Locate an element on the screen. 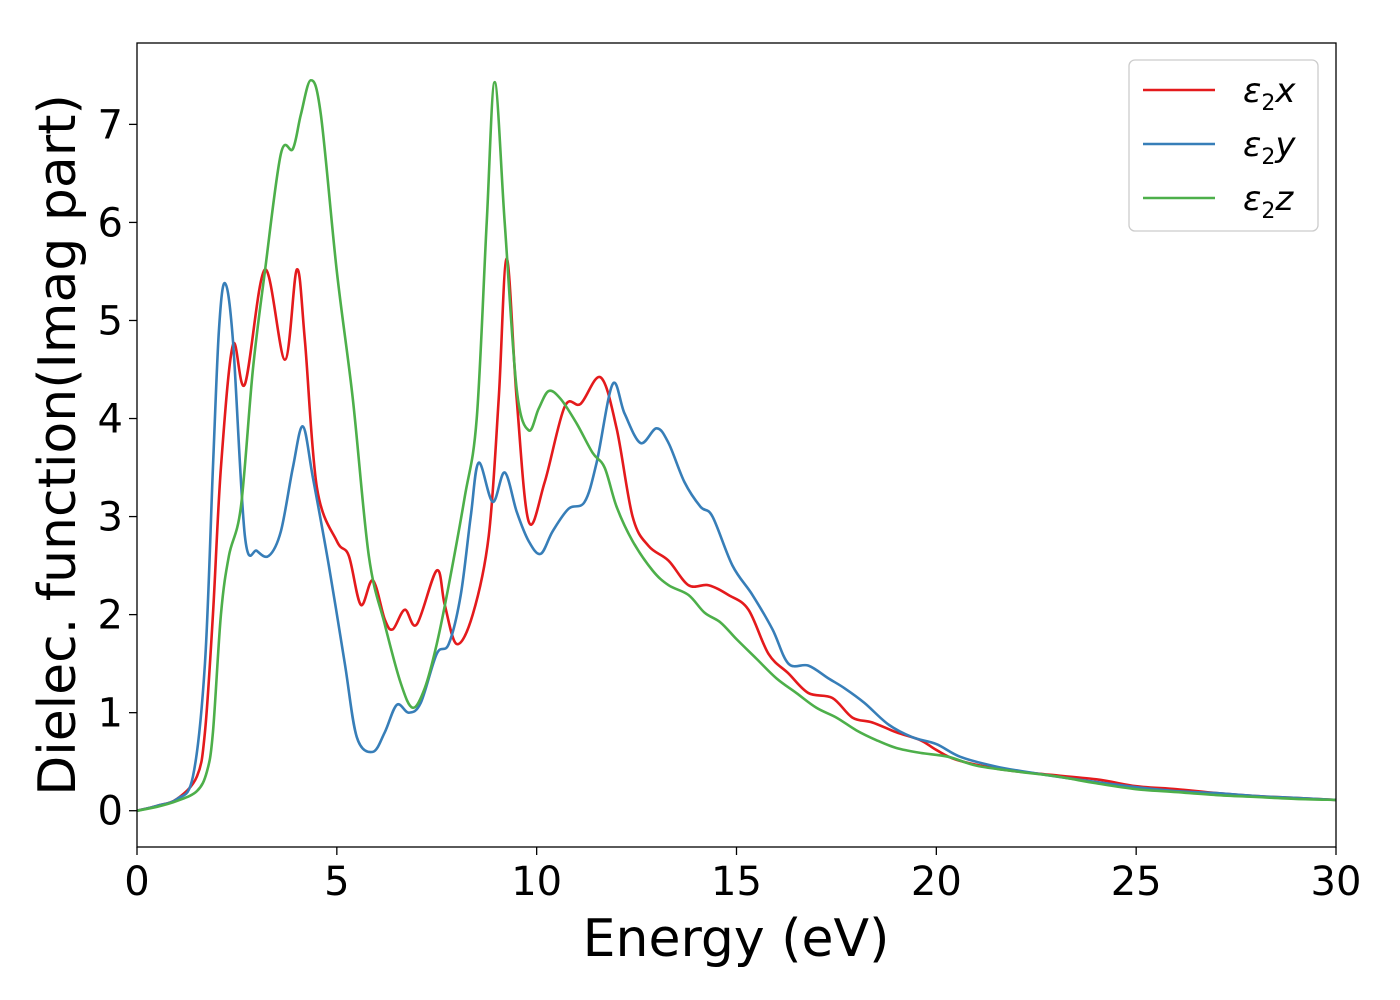 The image size is (1400, 1000). y-axis-label: Dielec. function(Imag part) is located at coordinates (58, 445).